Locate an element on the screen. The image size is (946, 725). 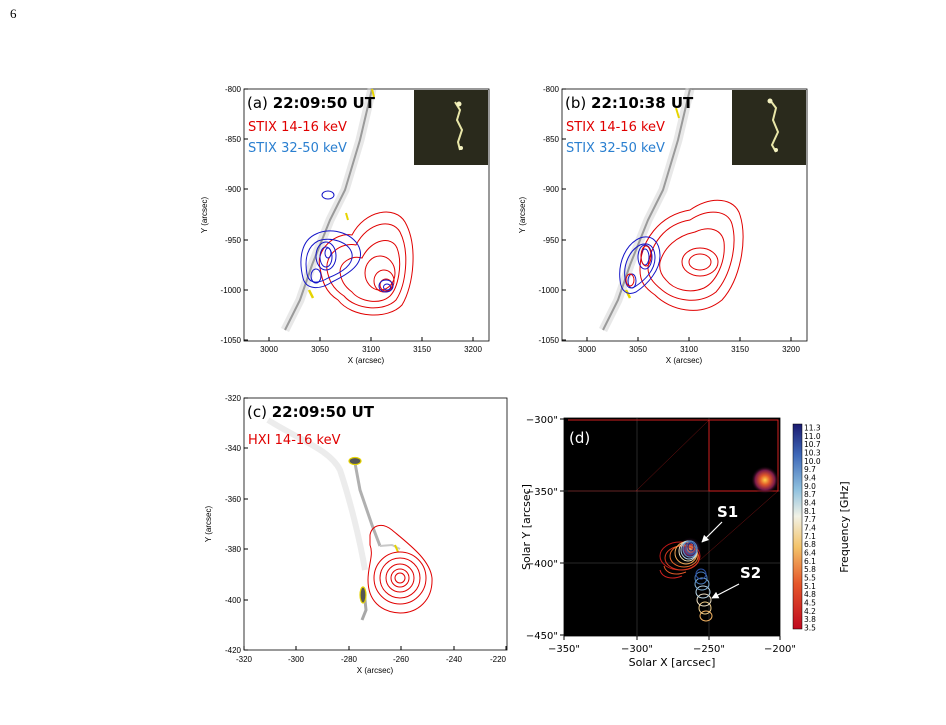
panel-a-ytick: -1050 is located at coordinates (231, 340).